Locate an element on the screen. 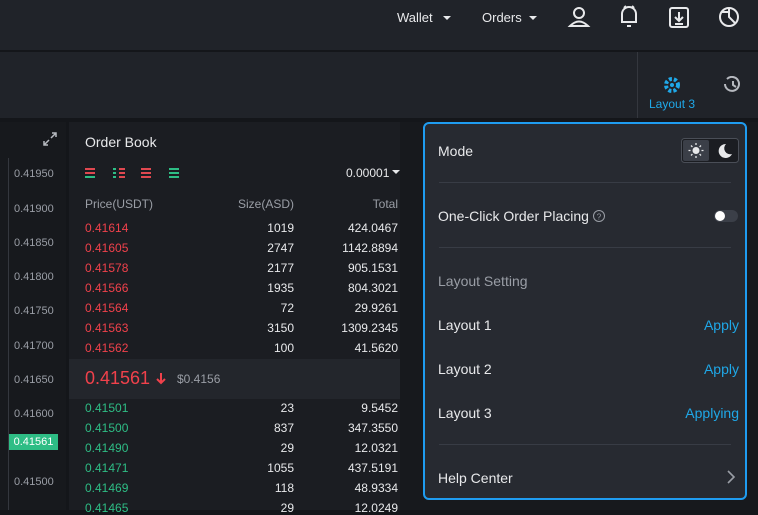 This screenshot has height=515, width=758. ask-cell: 1019 is located at coordinates (280, 228).